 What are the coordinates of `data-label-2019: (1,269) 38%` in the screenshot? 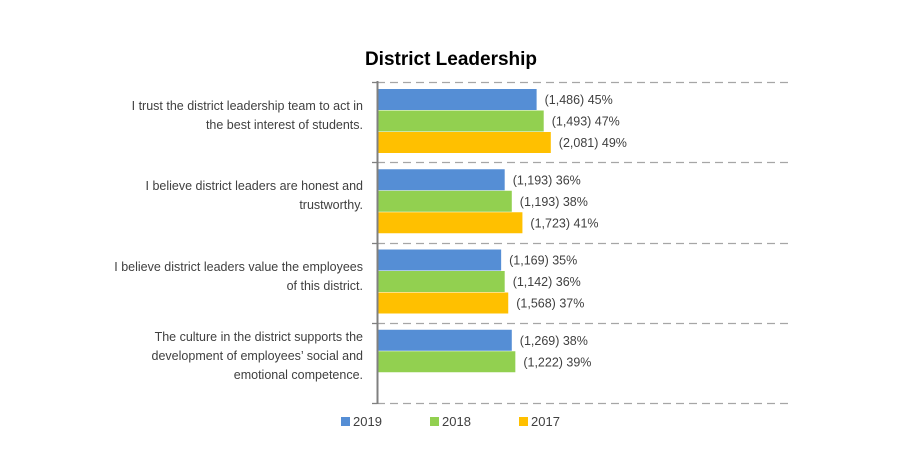 It's located at (554, 341).